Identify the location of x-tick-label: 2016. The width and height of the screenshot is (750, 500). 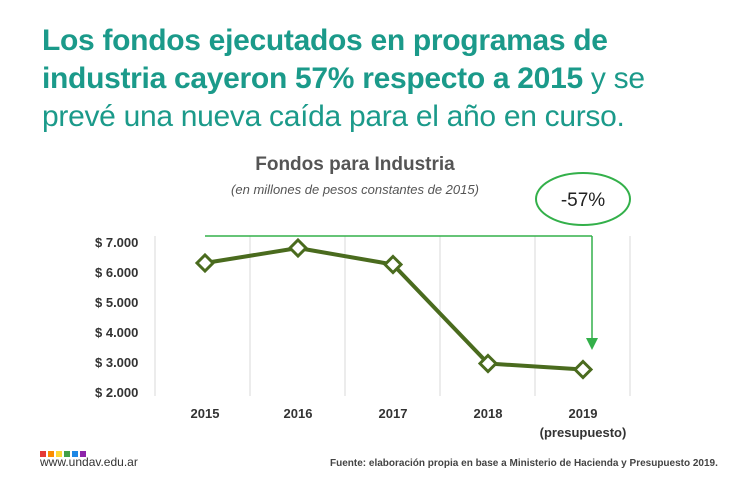
(298, 413).